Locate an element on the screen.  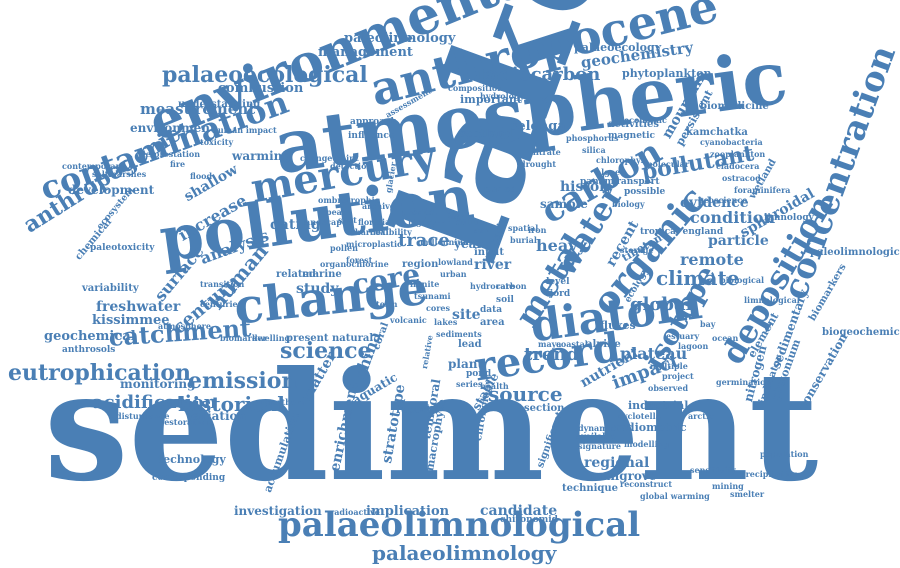
word-observed: observed is located at coordinates (668, 388).